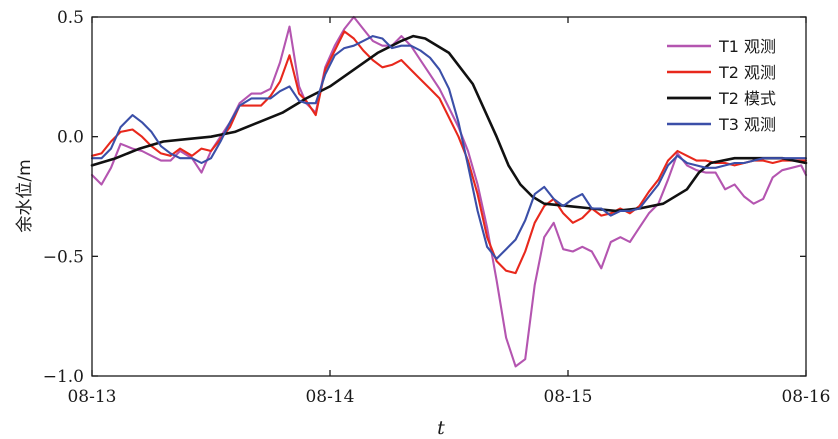 The height and width of the screenshot is (439, 838). What do you see at coordinates (747, 98) in the screenshot?
I see `legend-label-3: T2 模式` at bounding box center [747, 98].